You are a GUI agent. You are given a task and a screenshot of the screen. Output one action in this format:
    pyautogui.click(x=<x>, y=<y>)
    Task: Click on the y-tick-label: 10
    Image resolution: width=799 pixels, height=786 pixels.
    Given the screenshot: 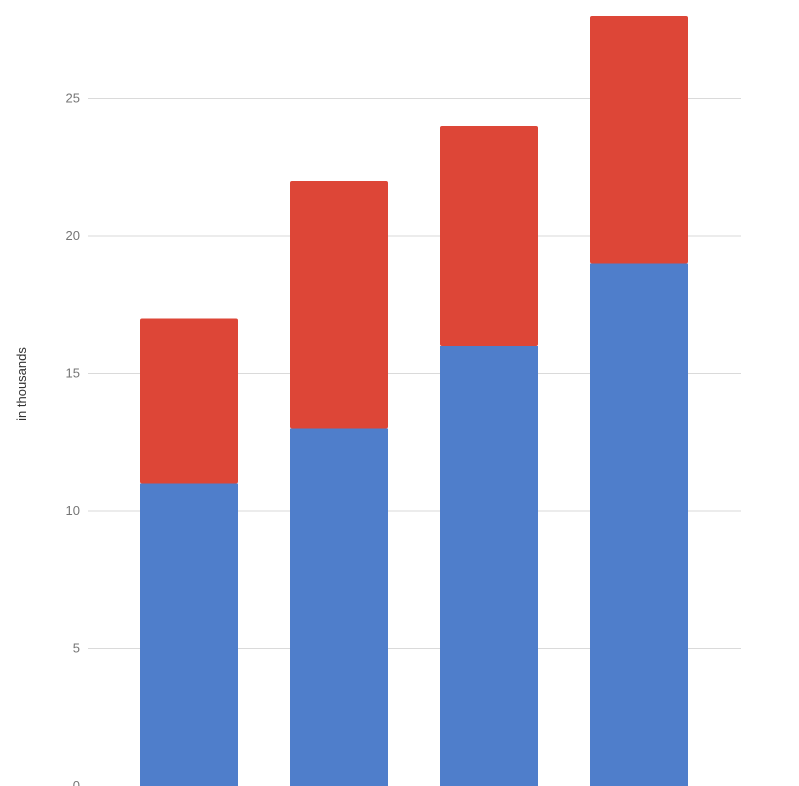 What is the action you would take?
    pyautogui.click(x=73, y=510)
    